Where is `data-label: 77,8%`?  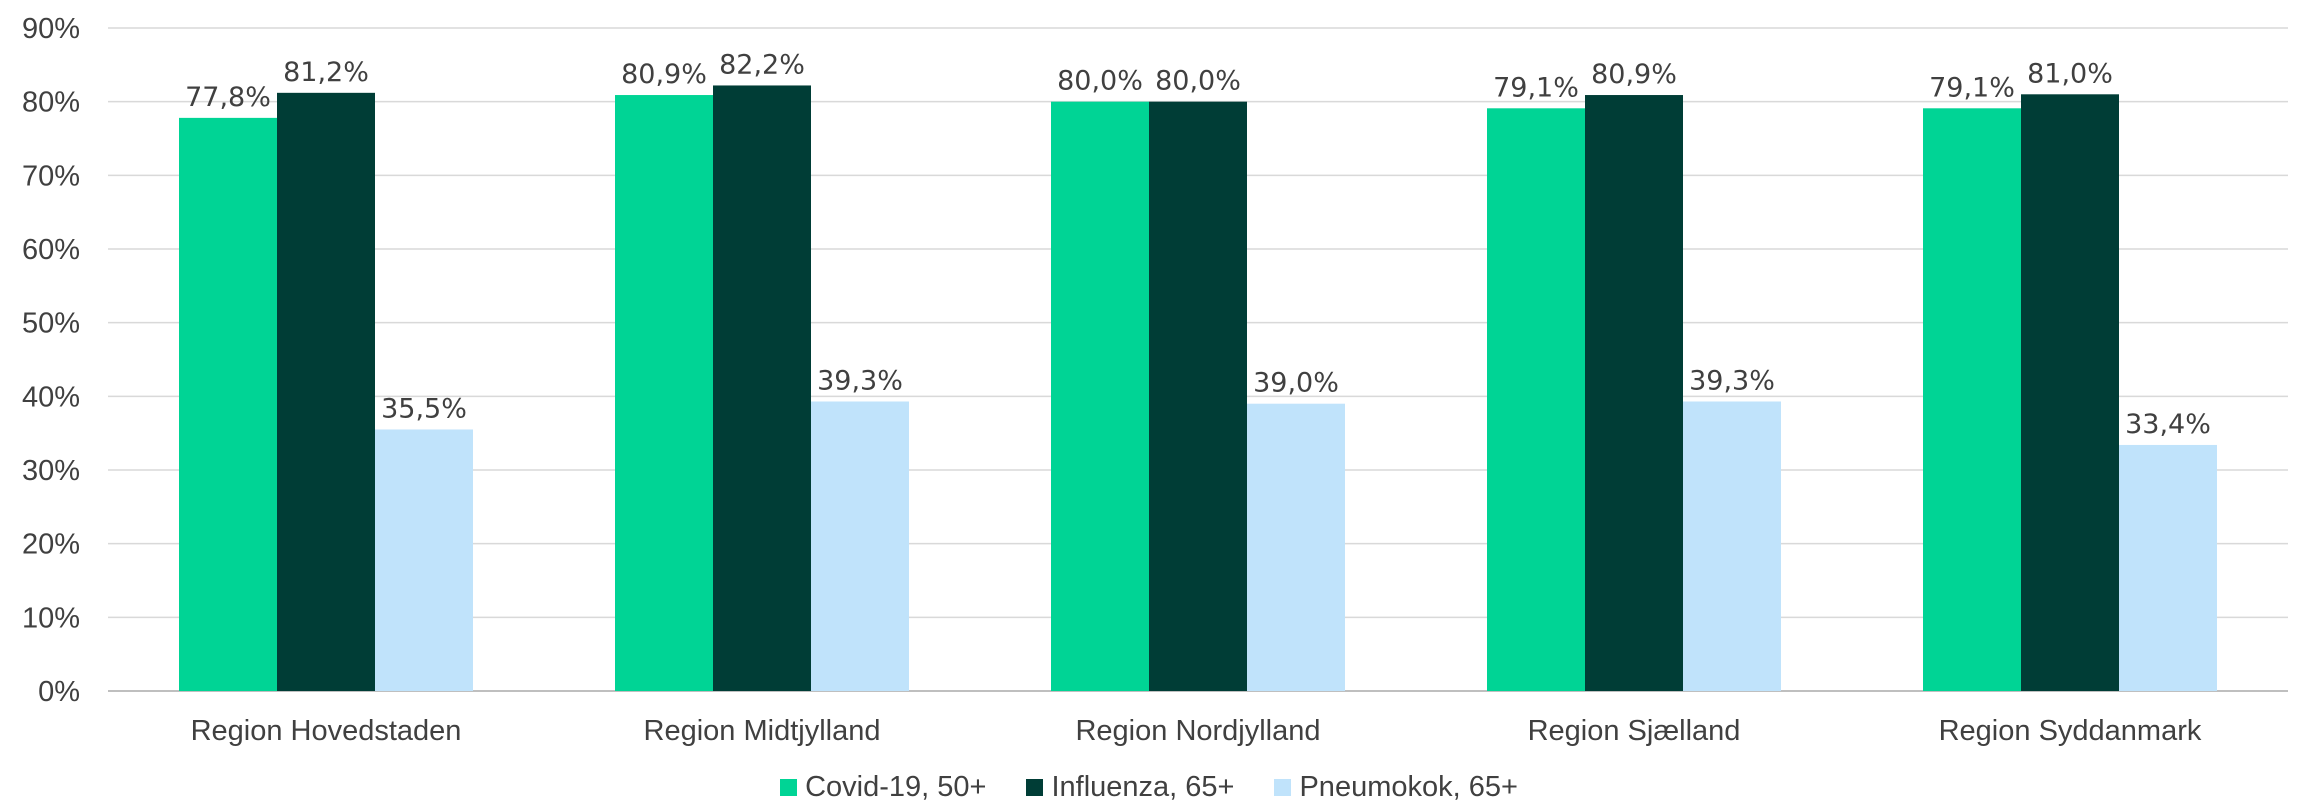 data-label: 77,8% is located at coordinates (228, 97).